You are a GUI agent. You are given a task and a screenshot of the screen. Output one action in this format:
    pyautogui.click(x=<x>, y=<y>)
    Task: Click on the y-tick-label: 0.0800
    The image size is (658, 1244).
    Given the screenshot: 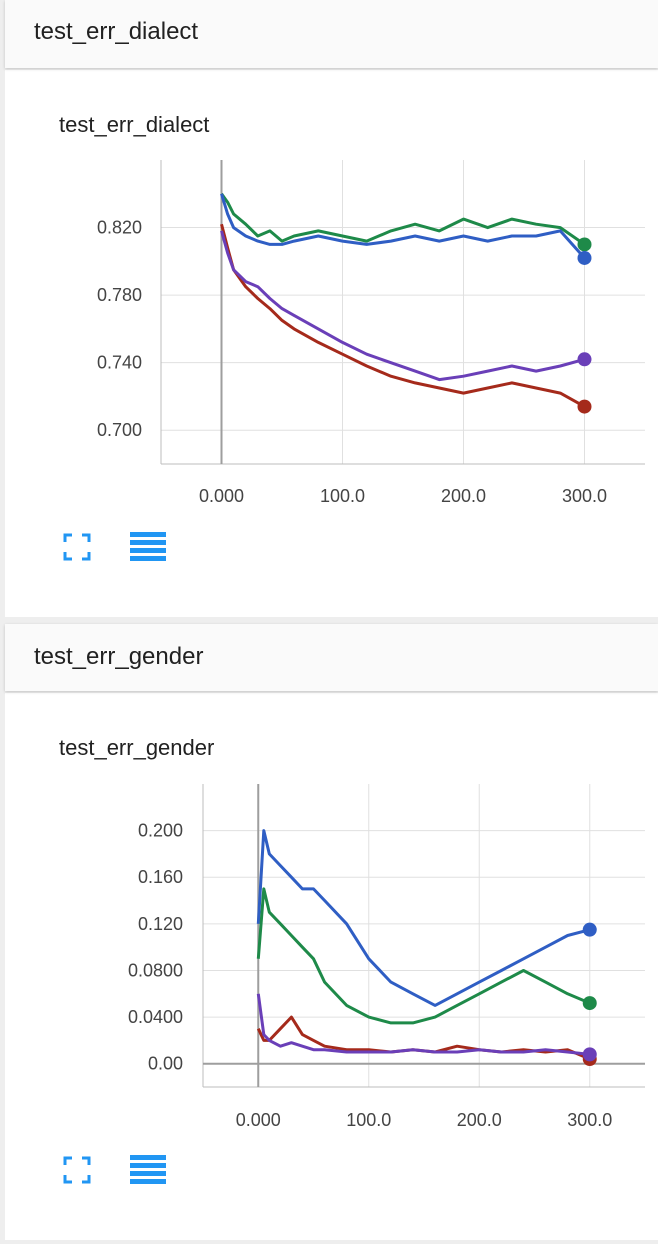 What is the action you would take?
    pyautogui.click(x=155, y=970)
    